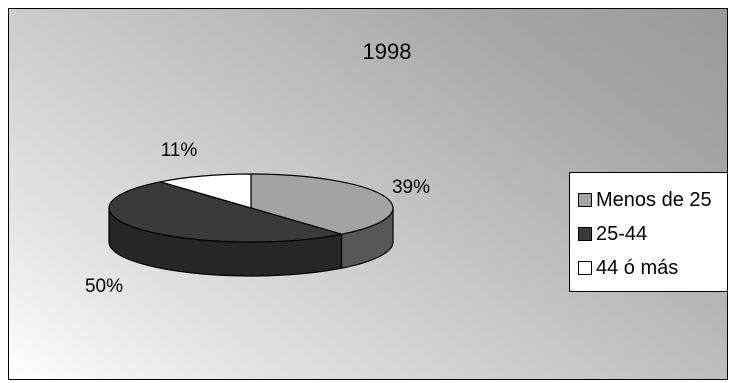 This screenshot has width=737, height=383. I want to click on legend-label: Menos de 25, so click(654, 199).